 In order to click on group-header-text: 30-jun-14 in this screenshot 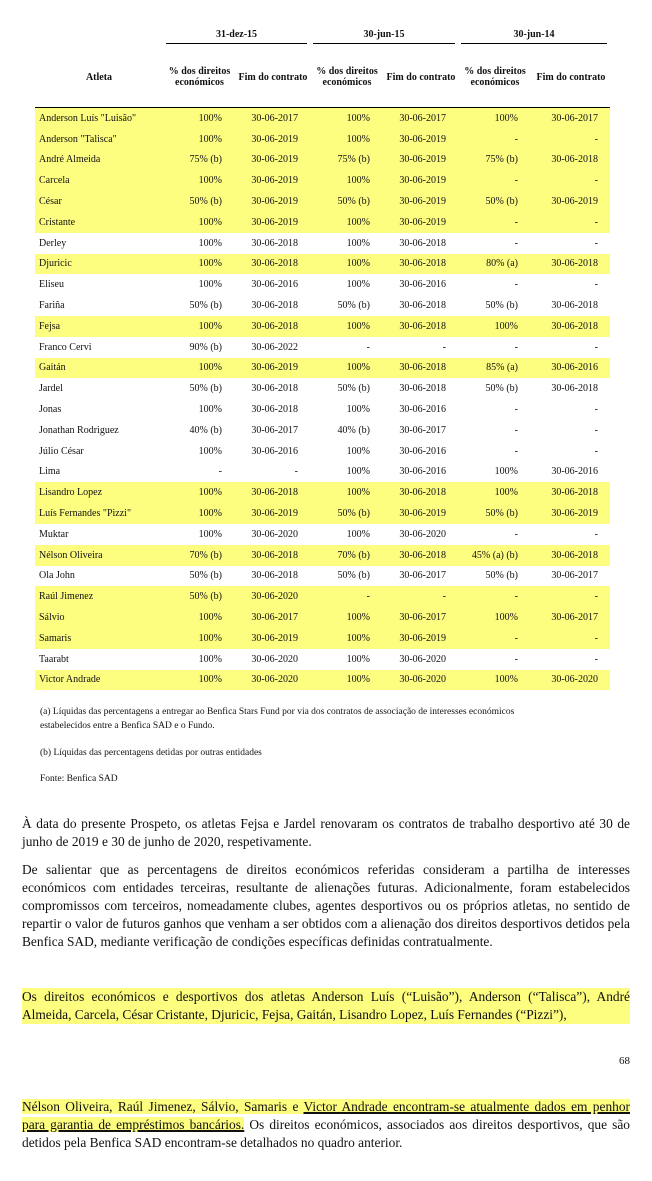, I will do `click(534, 36)`.